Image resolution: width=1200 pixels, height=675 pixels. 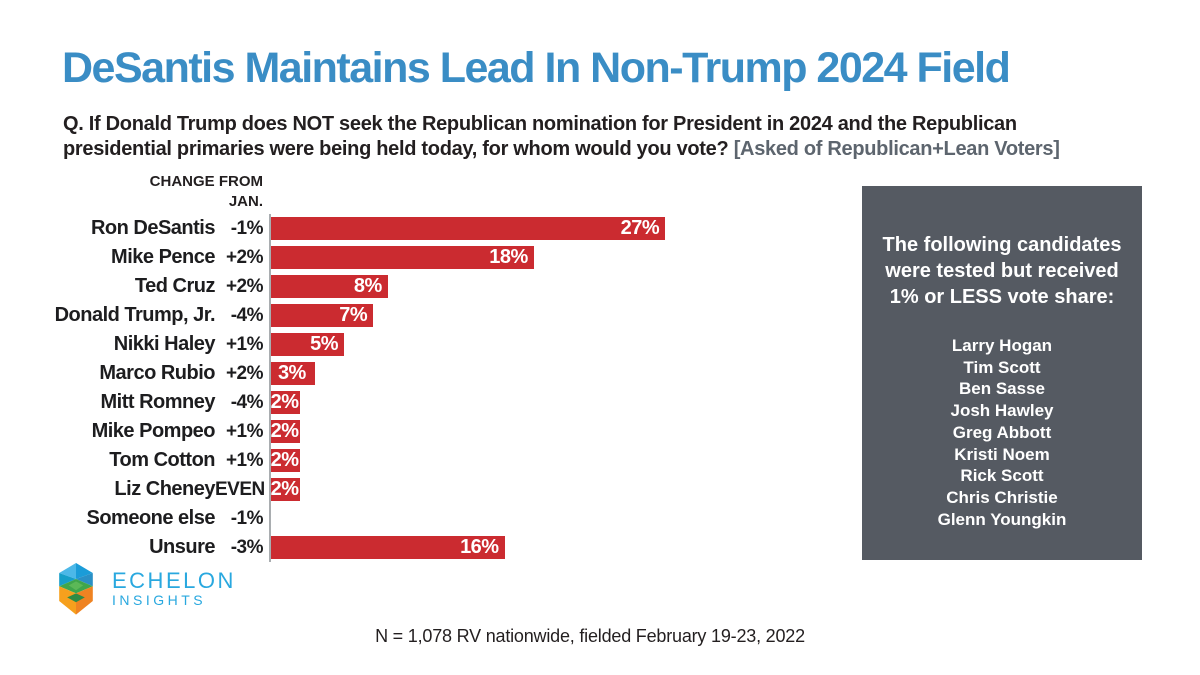 I want to click on candidate-name: Mike Pompeo, so click(x=153, y=431).